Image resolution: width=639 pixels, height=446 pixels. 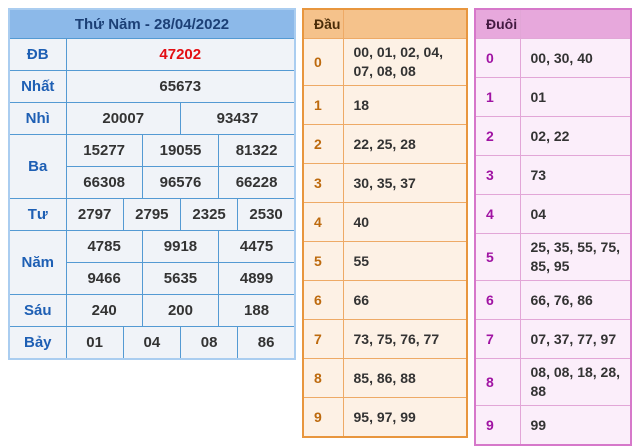 I want to click on prize-label-second: Nhì, so click(x=37, y=118).